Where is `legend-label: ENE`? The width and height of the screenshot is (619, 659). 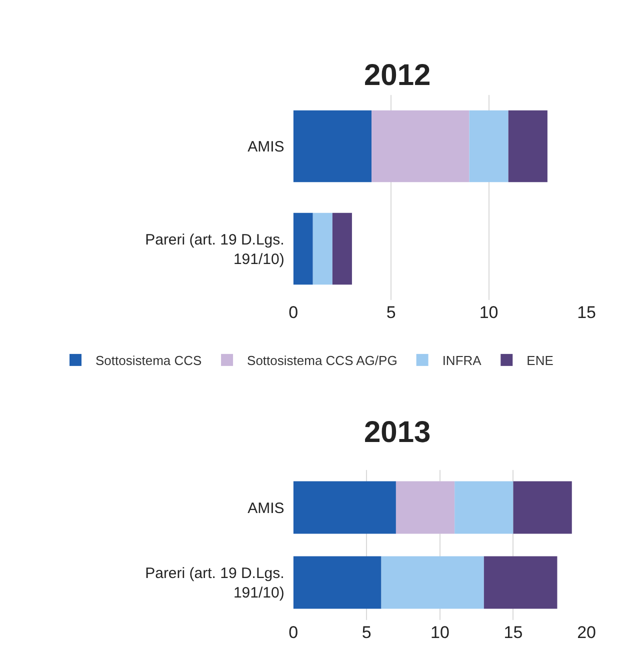
legend-label: ENE is located at coordinates (540, 360).